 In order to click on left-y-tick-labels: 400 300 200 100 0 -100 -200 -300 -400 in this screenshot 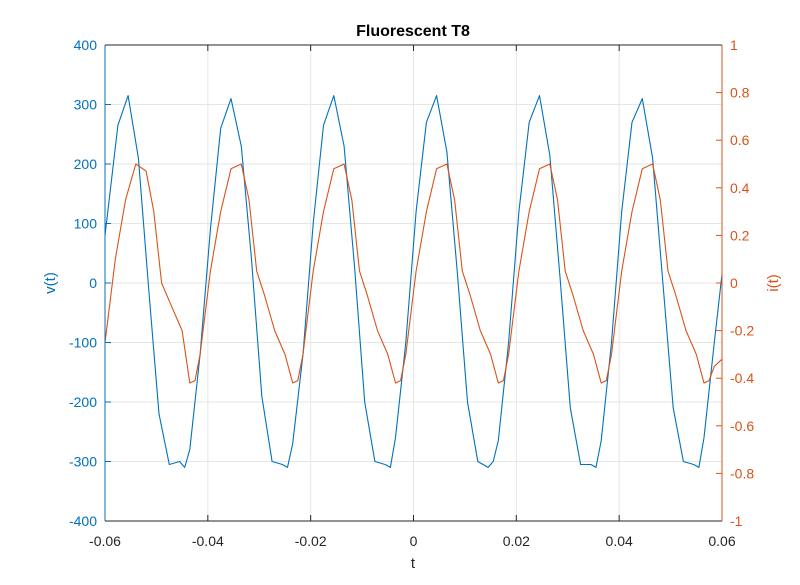, I will do `click(83, 283)`.